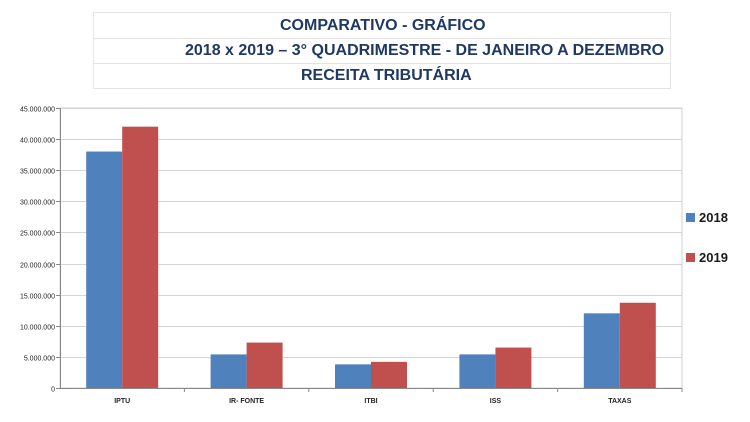  Describe the element at coordinates (690, 217) in the screenshot. I see `legend-swatch-2018` at that location.